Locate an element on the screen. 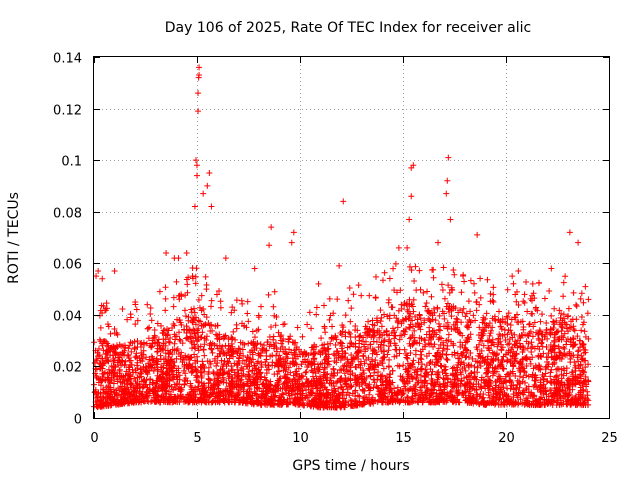  y-tick-label: 0.08 is located at coordinates (67, 214).